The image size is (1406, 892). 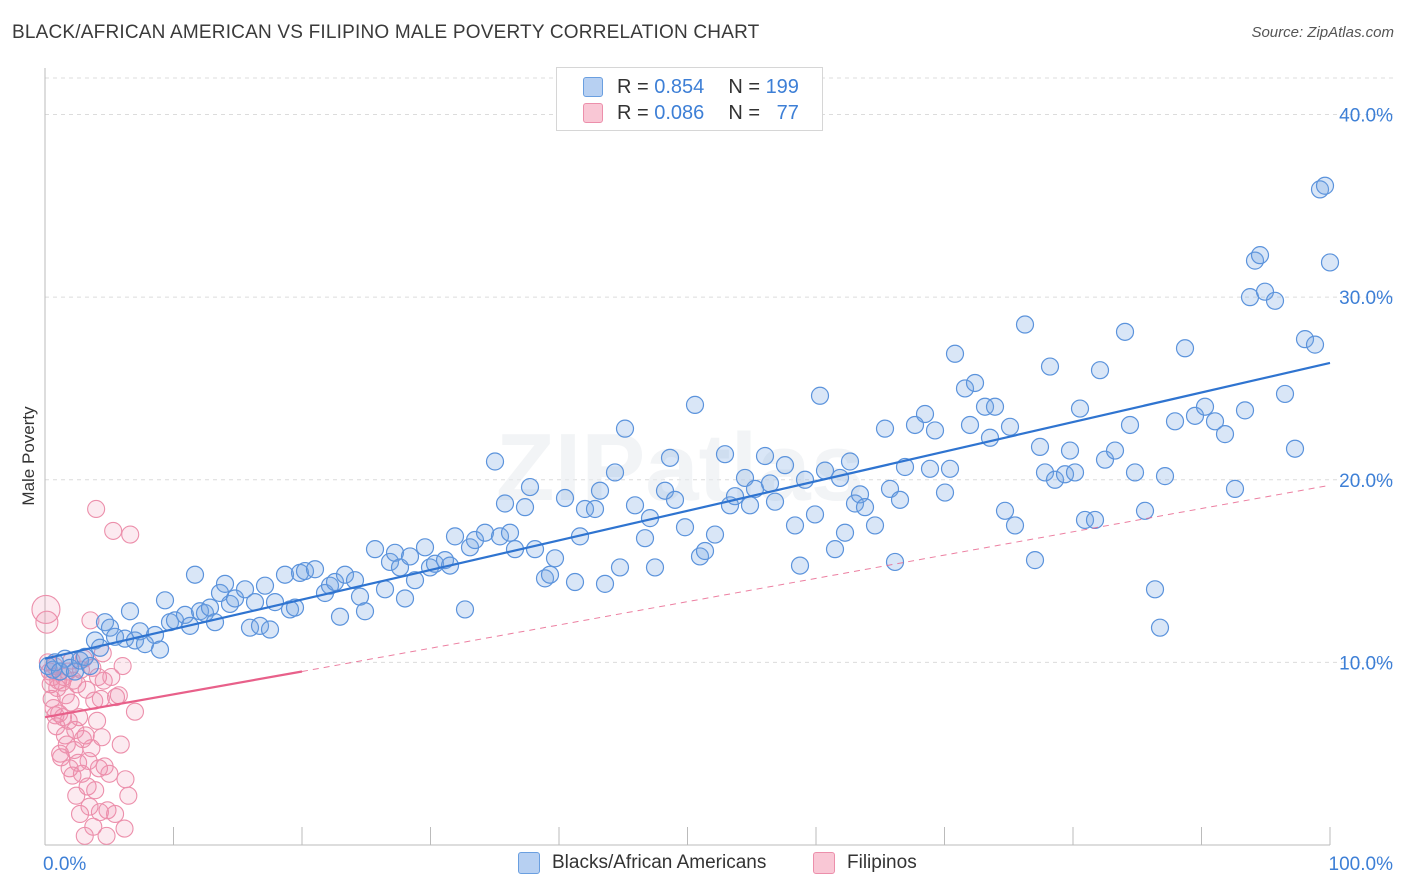 I want to click on legend-row-blacks: R = 0.854 N = 199, so click(x=678, y=87).